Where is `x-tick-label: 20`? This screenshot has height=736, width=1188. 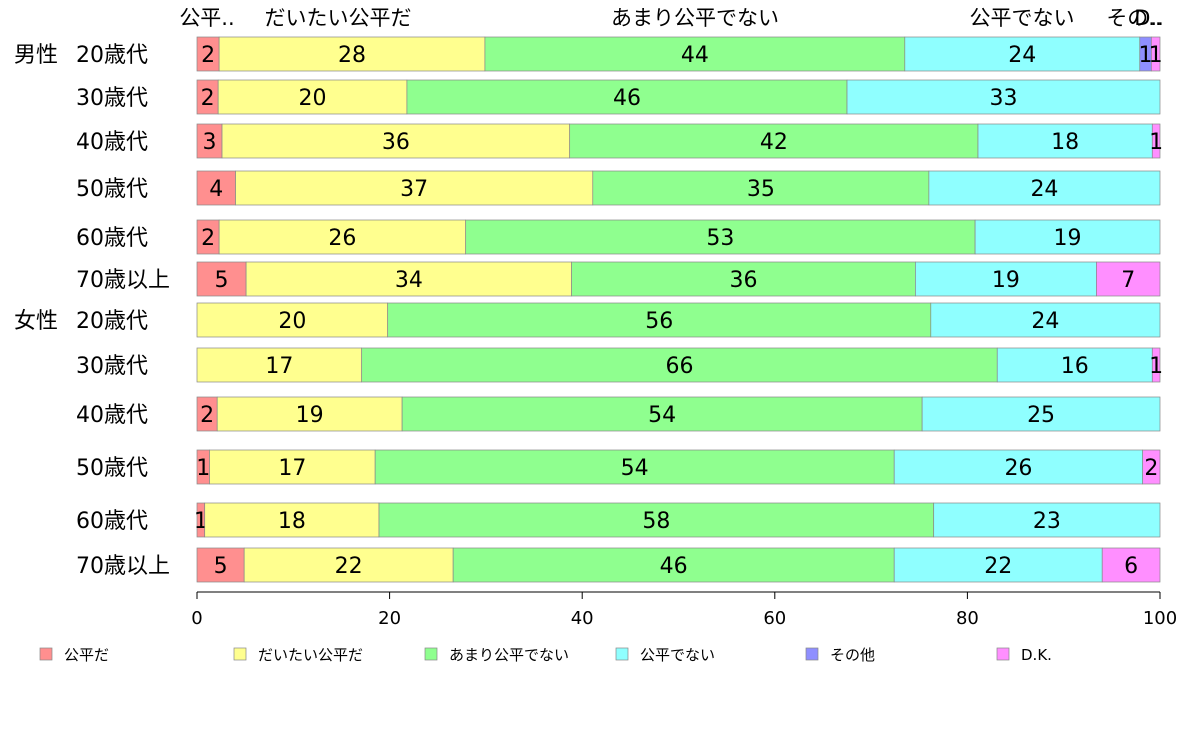 x-tick-label: 20 is located at coordinates (389, 618).